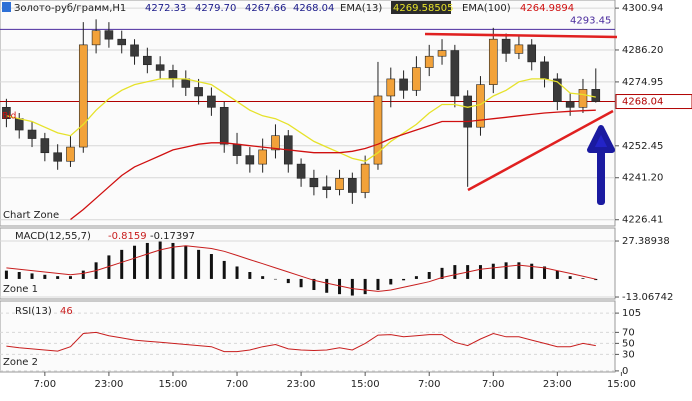 The image size is (692, 401). Describe the element at coordinates (70, 8) in the screenshot. I see `header-title: Золото-руб/грамм,H1` at that location.